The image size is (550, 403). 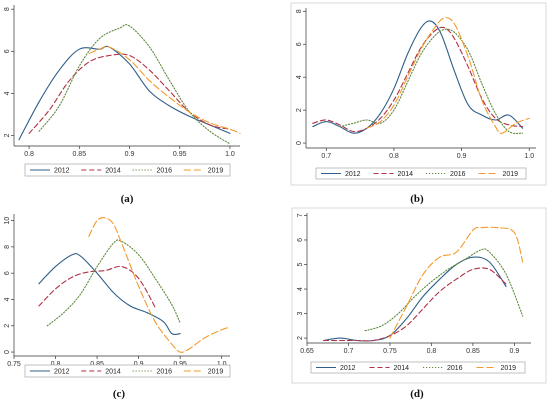 I want to click on legend-label-2012-b: 2012, so click(x=353, y=174).